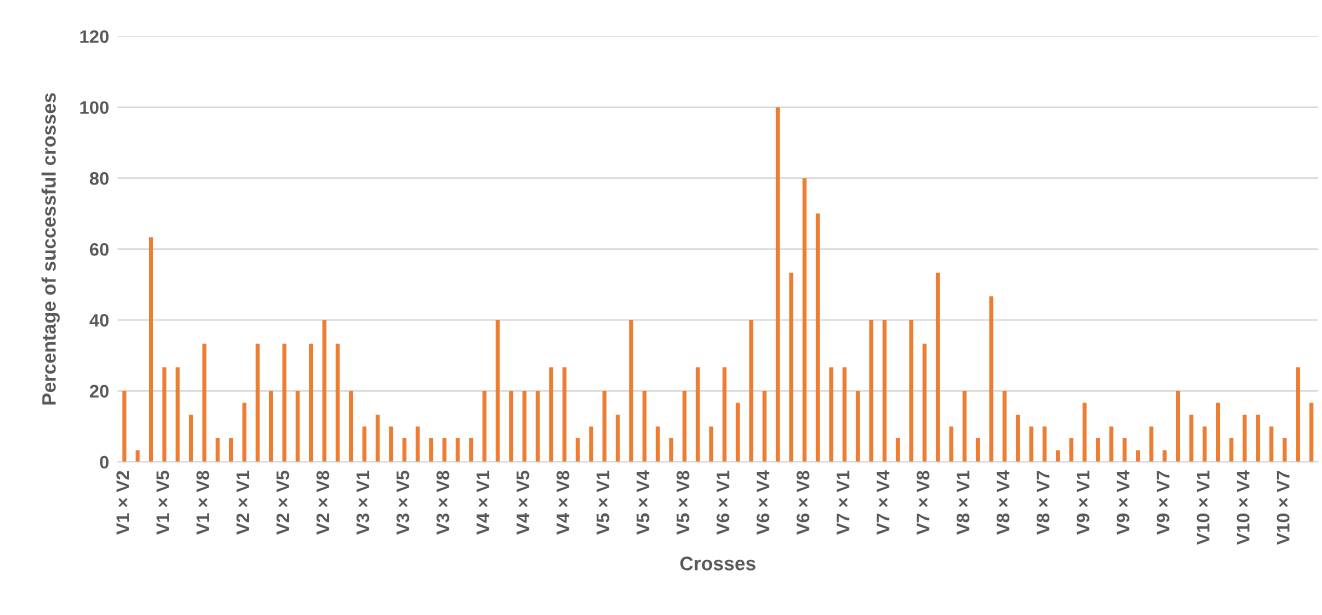  Describe the element at coordinates (563, 502) in the screenshot. I see `x-tick-label: V4 × V8` at that location.